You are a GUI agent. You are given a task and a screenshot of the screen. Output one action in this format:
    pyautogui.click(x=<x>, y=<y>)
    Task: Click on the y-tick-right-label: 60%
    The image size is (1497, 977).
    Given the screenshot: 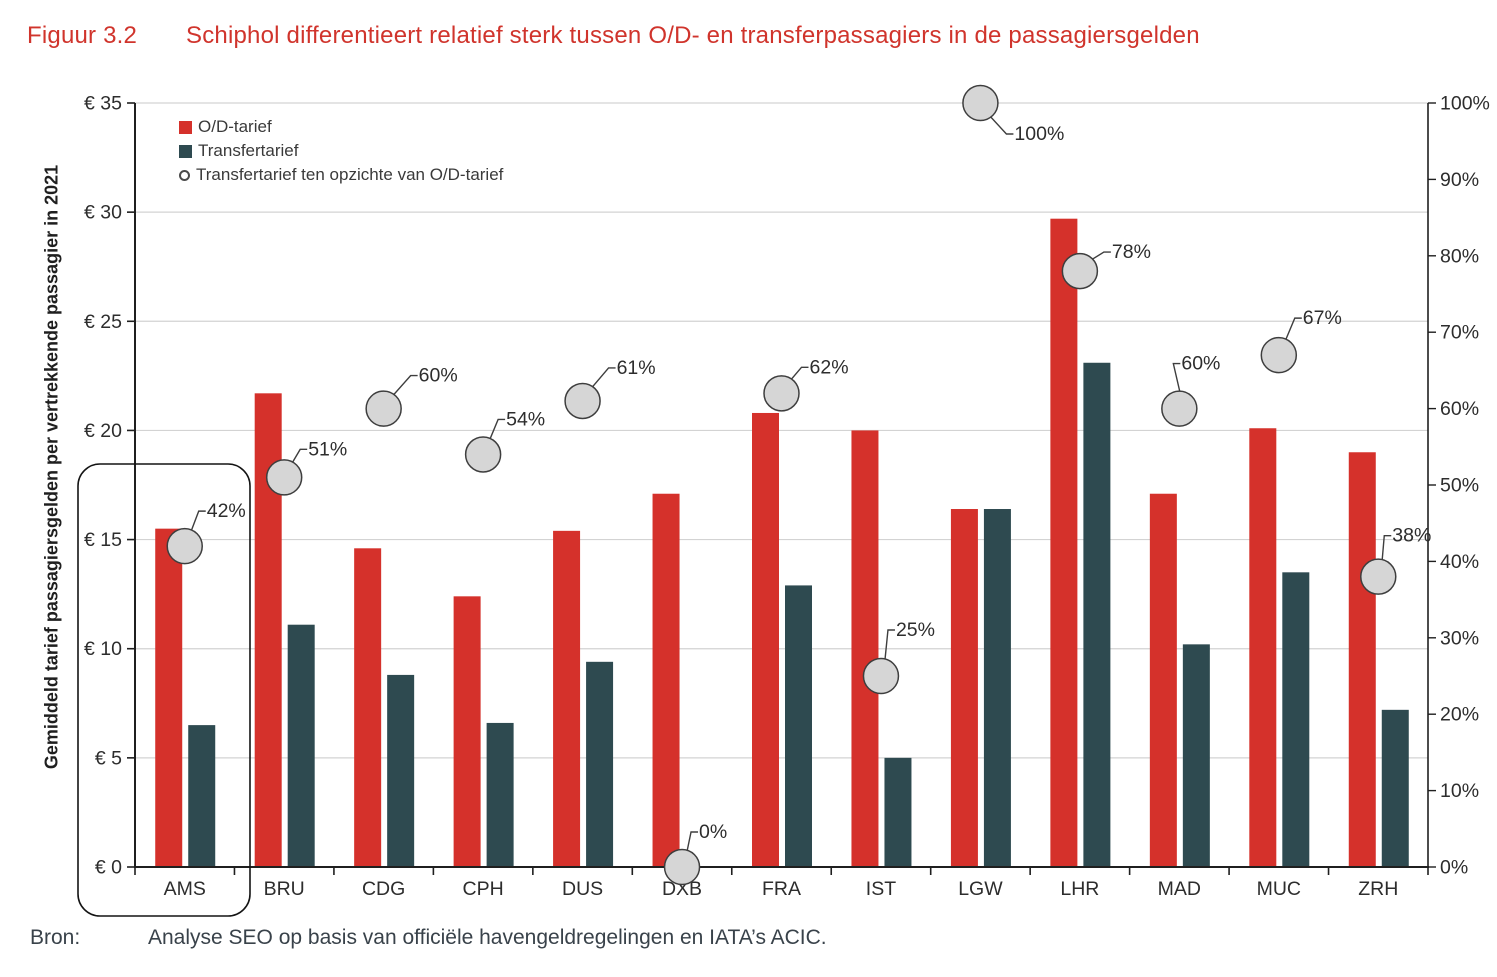 What is the action you would take?
    pyautogui.click(x=1459, y=409)
    